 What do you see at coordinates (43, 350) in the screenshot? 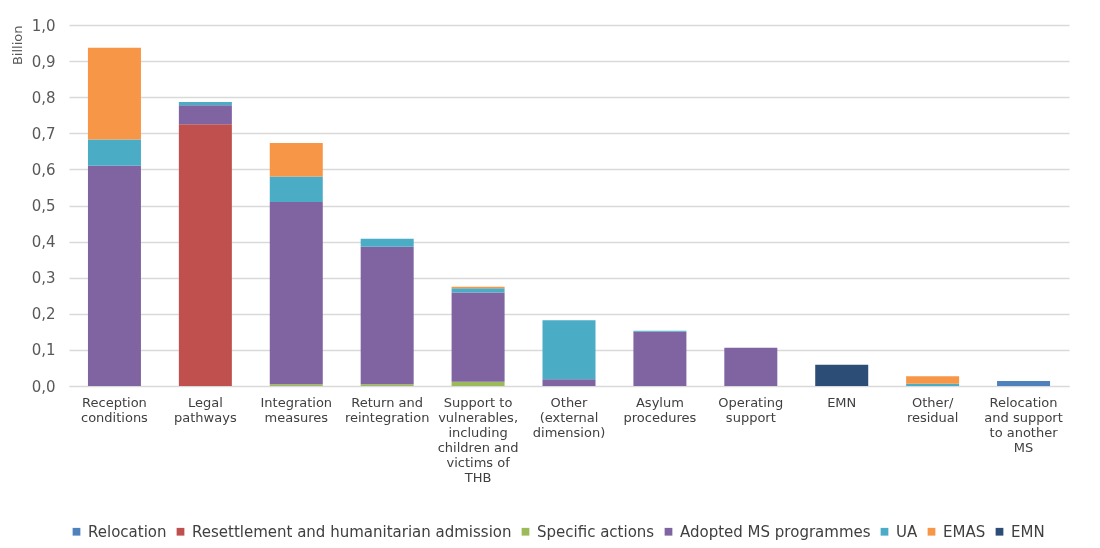
I see `y-tick-label: 0,1` at bounding box center [43, 350].